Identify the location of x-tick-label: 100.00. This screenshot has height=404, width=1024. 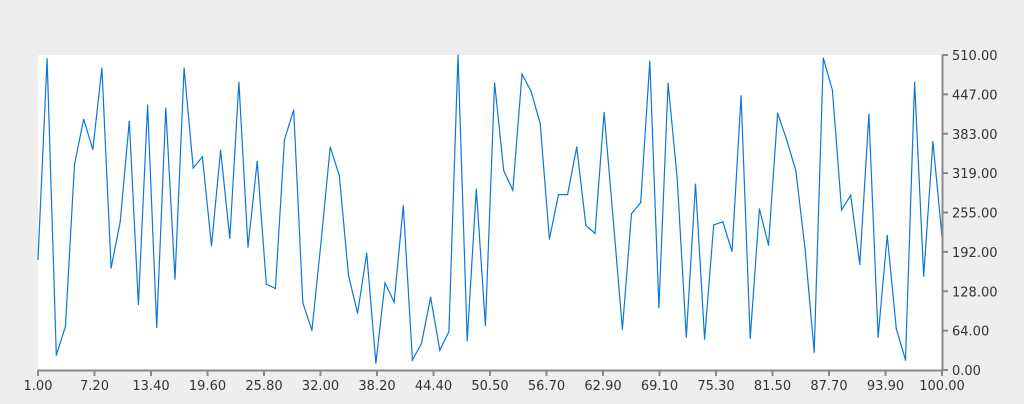
(942, 386).